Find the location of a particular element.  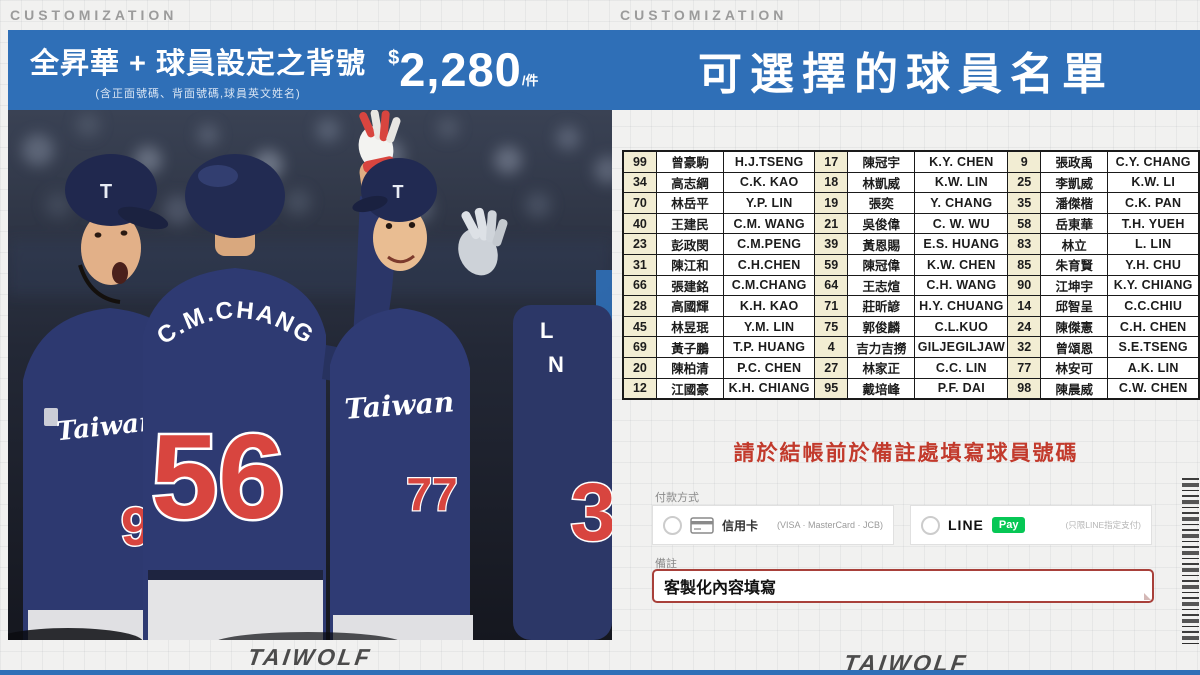

player-name-en-cell: K.W. LI is located at coordinates (1153, 182).